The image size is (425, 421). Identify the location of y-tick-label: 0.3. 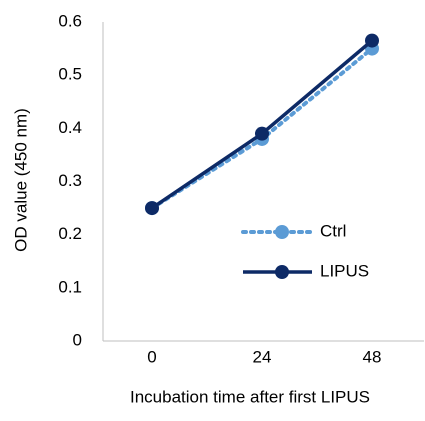
(70, 180).